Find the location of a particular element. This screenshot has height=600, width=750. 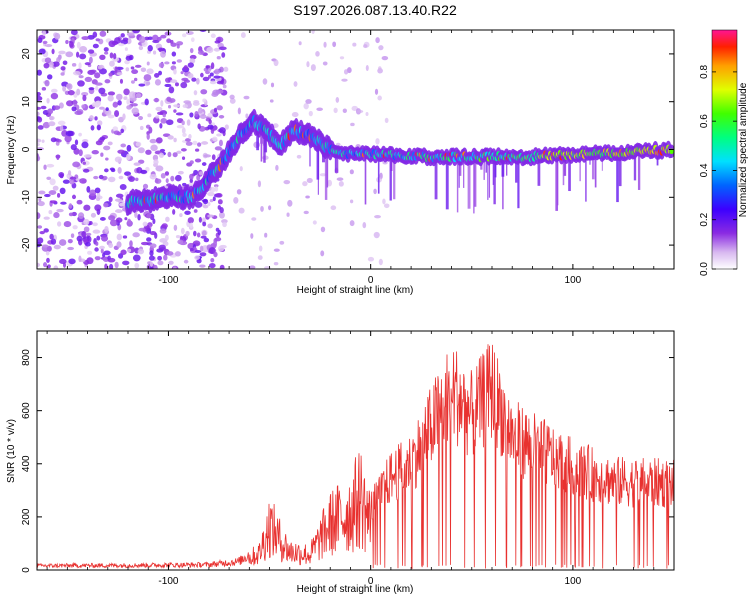

snr-xtick-label: -100 is located at coordinates (168, 581).